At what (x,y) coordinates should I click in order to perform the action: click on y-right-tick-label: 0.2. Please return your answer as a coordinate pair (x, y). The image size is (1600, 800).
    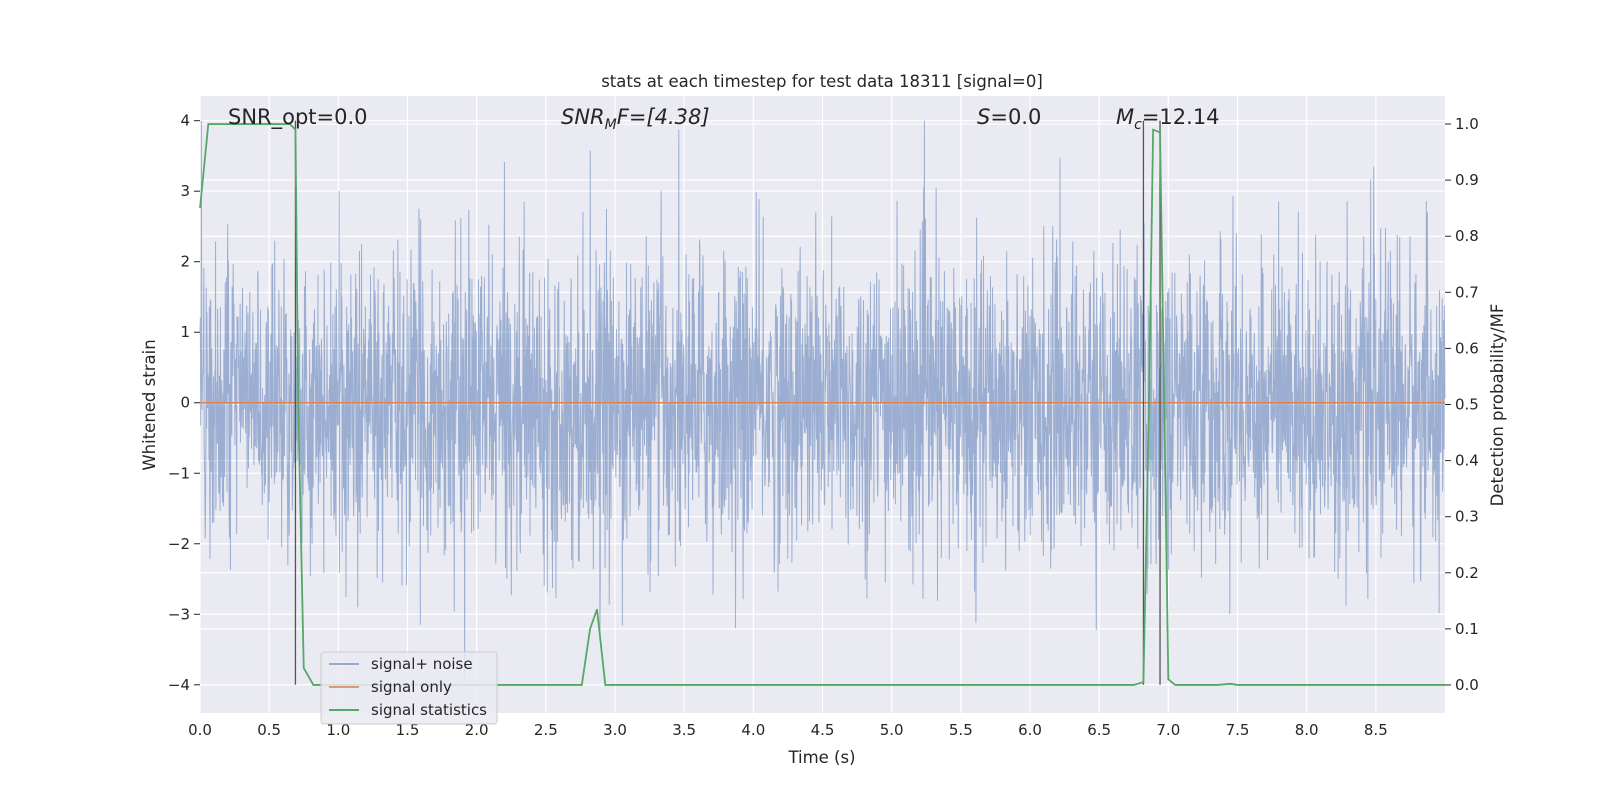
    Looking at the image, I should click on (1467, 573).